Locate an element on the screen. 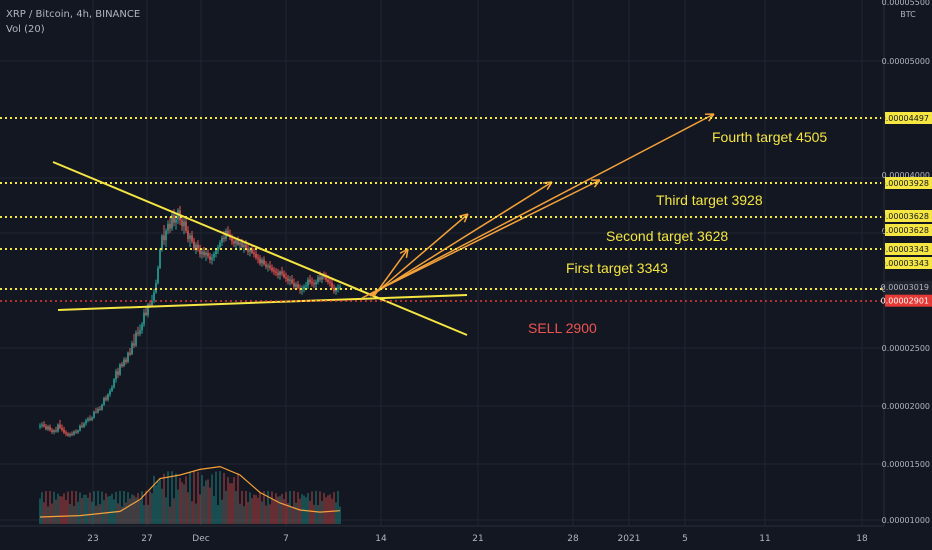  price-label-target: 0.00003343 is located at coordinates (905, 249).